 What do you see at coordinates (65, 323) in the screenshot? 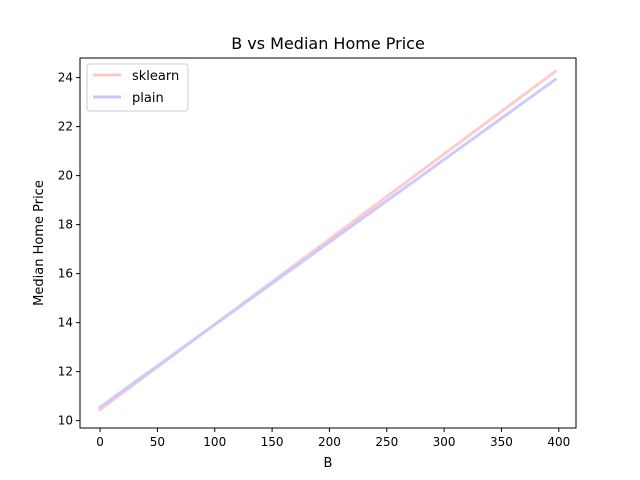
I see `y-tick-label: 14` at bounding box center [65, 323].